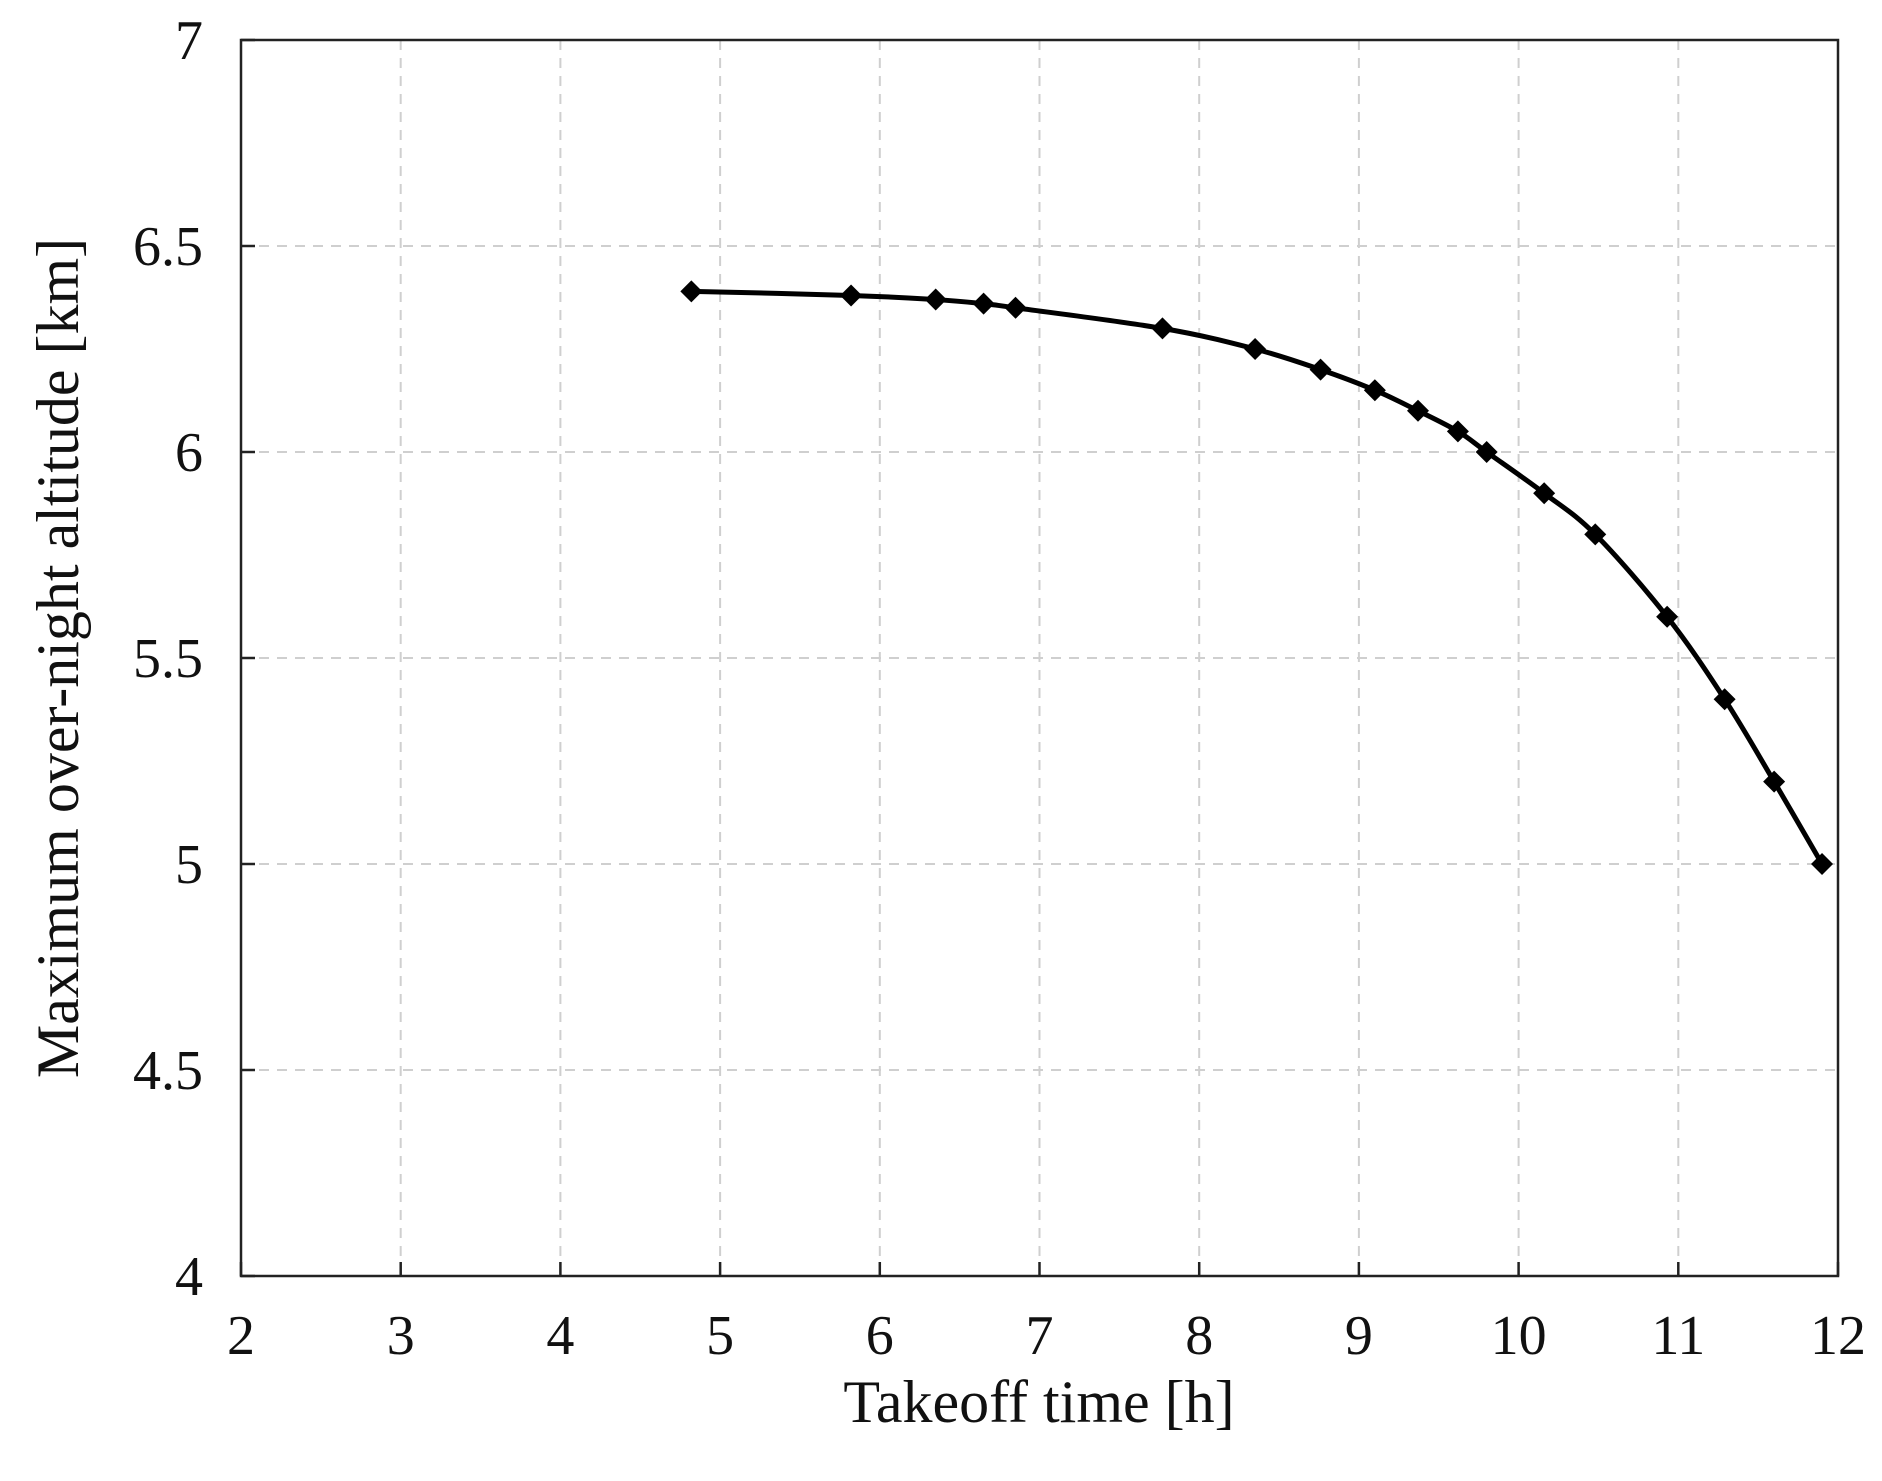 This screenshot has width=1882, height=1481. What do you see at coordinates (189, 453) in the screenshot?
I see `y-tick-label: 6` at bounding box center [189, 453].